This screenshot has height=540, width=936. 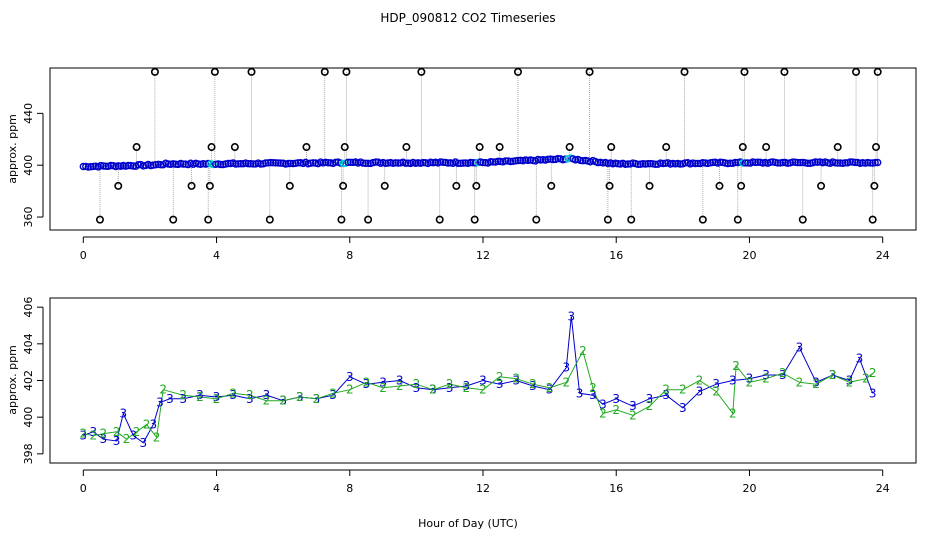 What do you see at coordinates (28, 217) in the screenshot?
I see `top-y-tick-label: 360` at bounding box center [28, 217].